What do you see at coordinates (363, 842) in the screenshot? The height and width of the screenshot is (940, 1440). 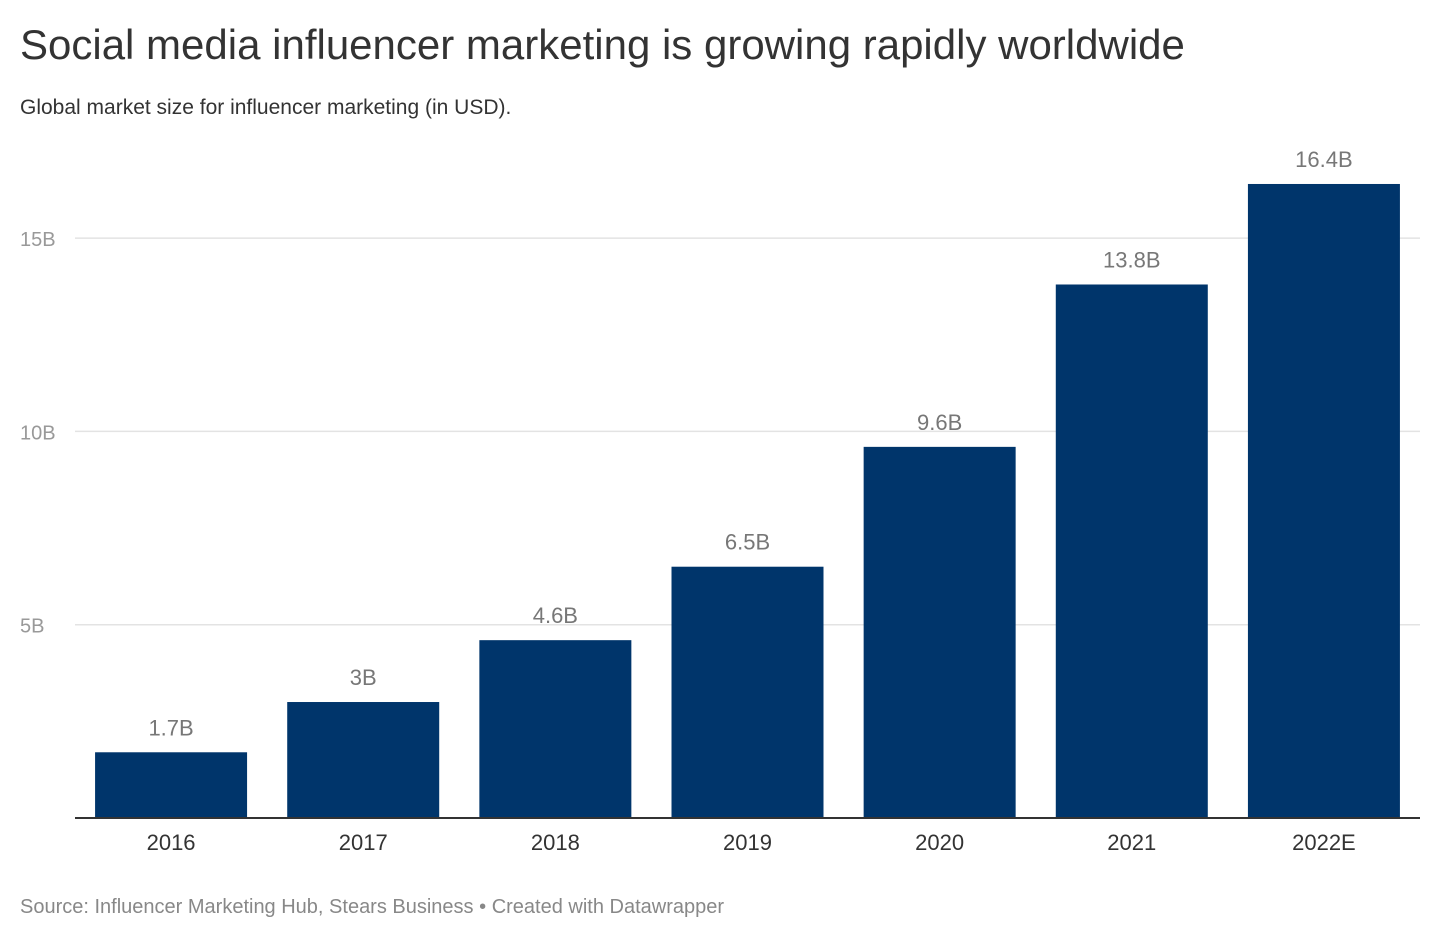 I see `x-tick-label: 2017` at bounding box center [363, 842].